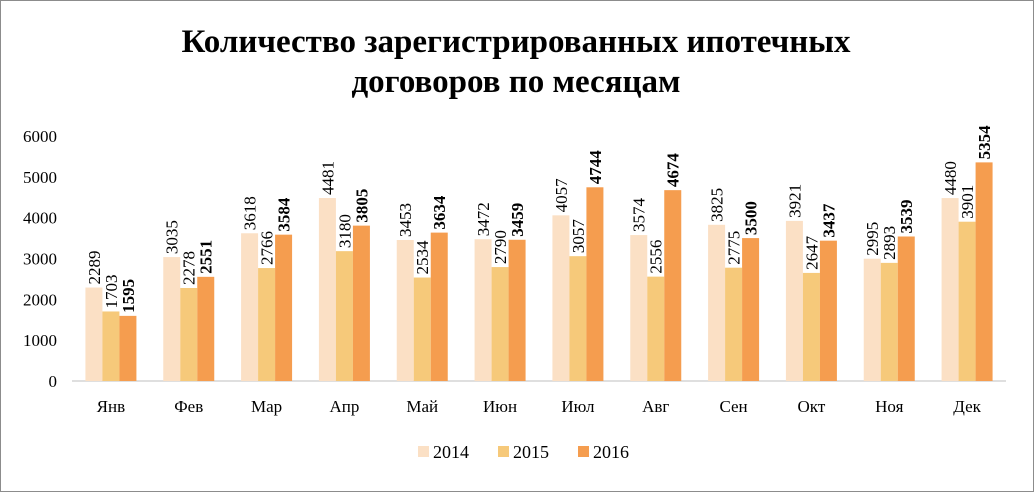  Describe the element at coordinates (422, 406) in the screenshot. I see `x-category-label: Май` at that location.